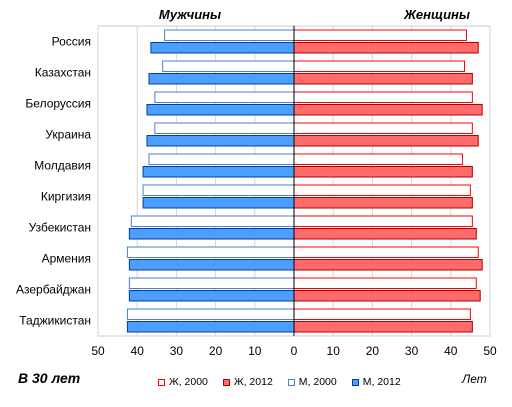 Image resolution: width=512 pixels, height=407 pixels. Describe the element at coordinates (66, 259) in the screenshot. I see `category-label: Армения` at that location.